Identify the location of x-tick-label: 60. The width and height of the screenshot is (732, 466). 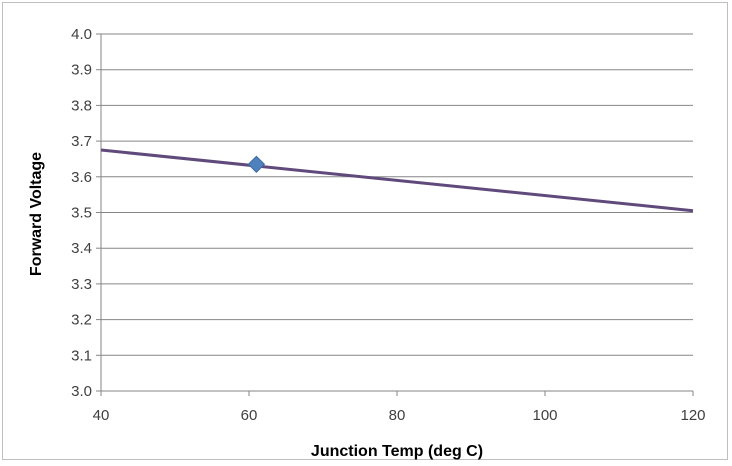
(249, 415).